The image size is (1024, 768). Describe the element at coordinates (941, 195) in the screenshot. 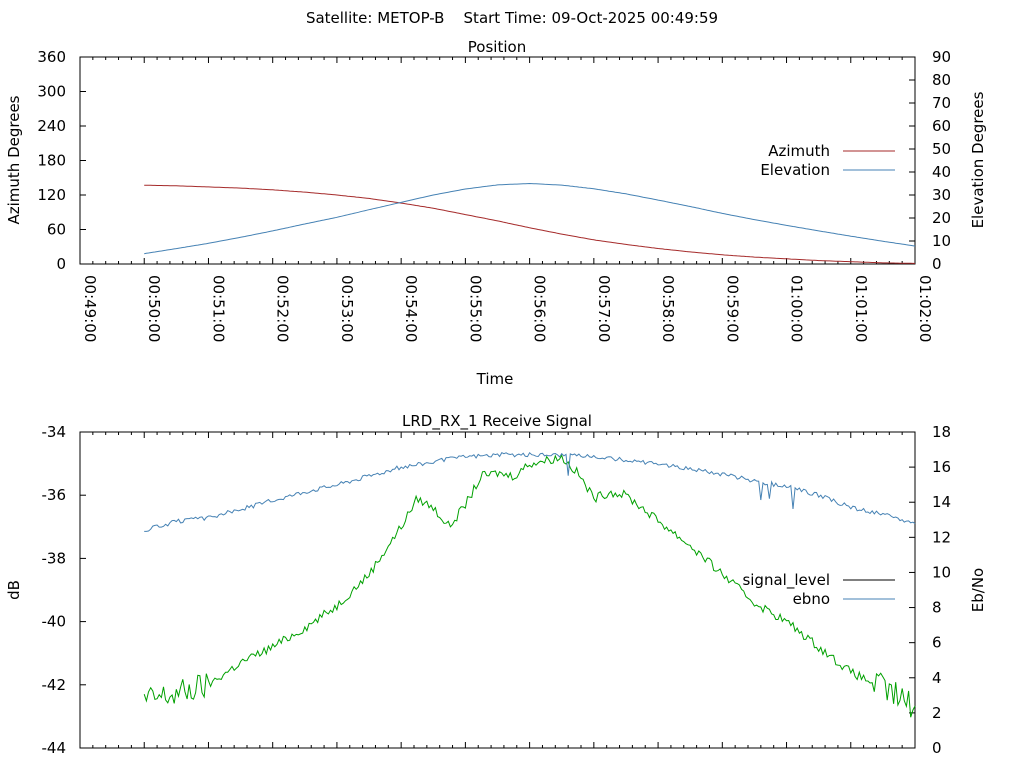

I see `y2-tick-label: 30` at that location.